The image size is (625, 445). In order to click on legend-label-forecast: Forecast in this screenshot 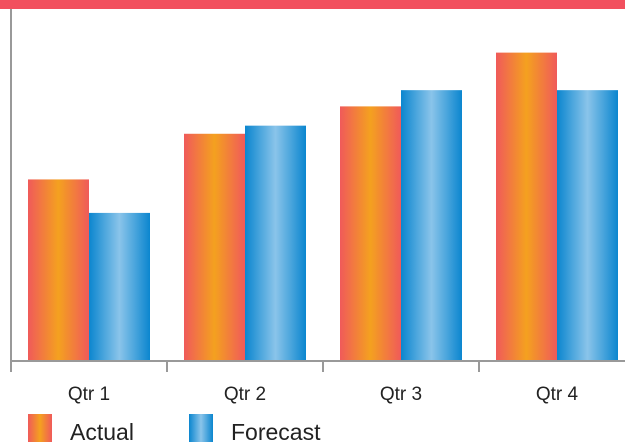, I will do `click(276, 432)`.